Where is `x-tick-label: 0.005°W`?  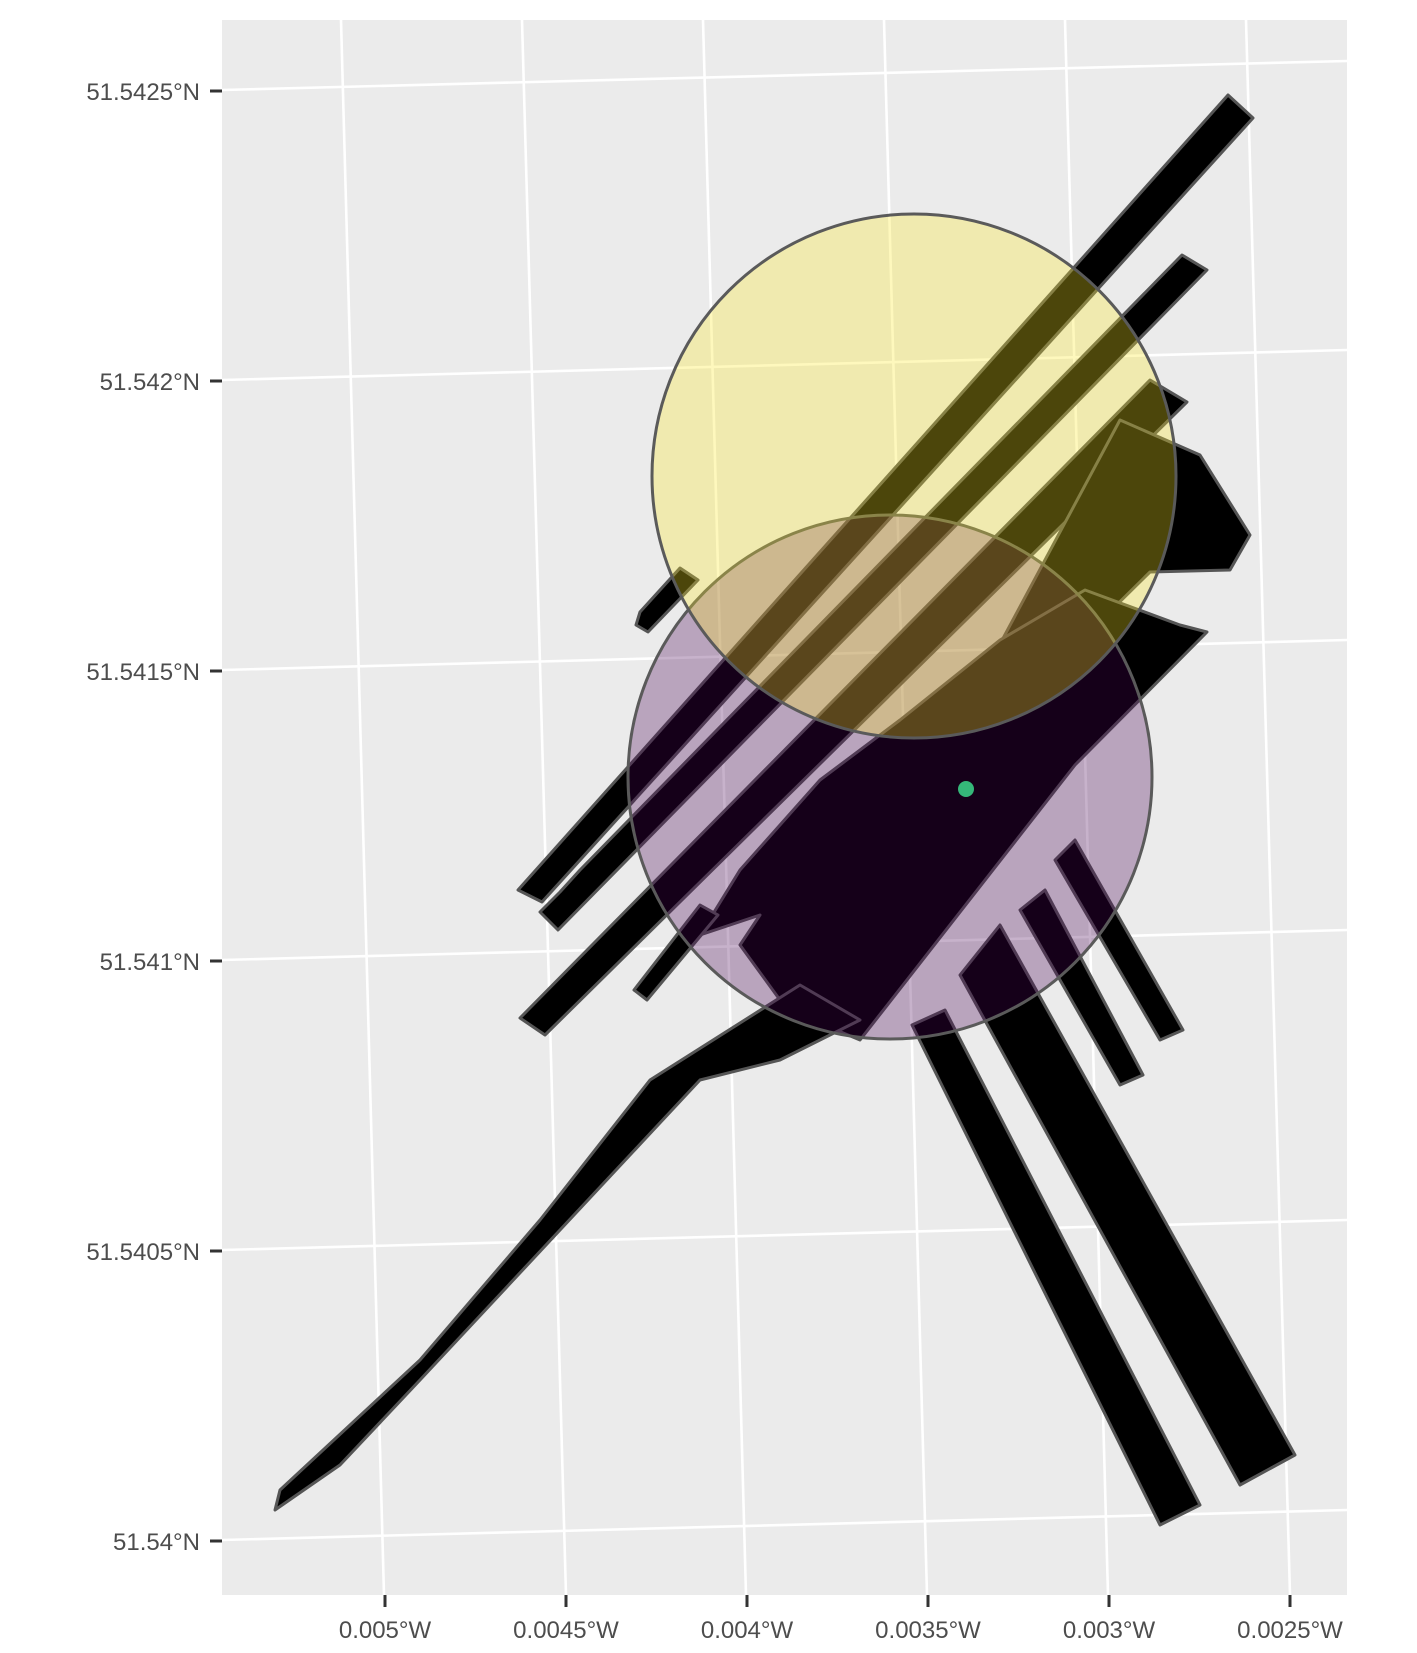
x-tick-label: 0.005°W is located at coordinates (385, 1630).